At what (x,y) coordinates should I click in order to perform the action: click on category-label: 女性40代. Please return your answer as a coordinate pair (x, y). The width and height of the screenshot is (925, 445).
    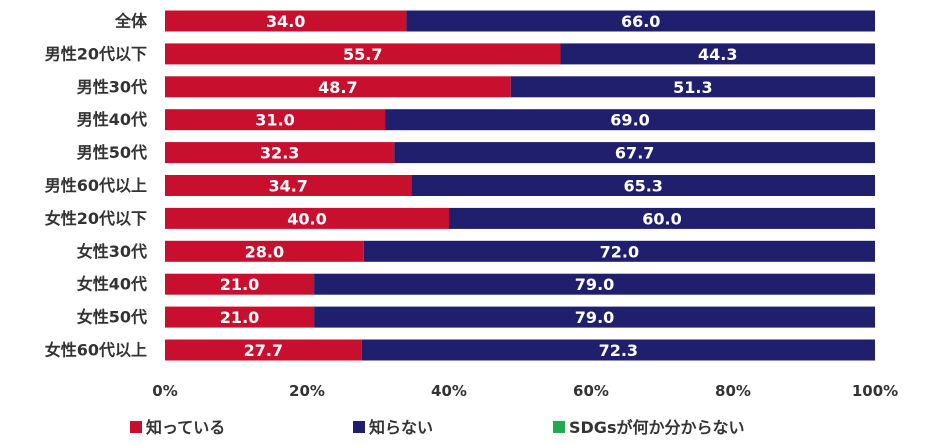
    Looking at the image, I should click on (112, 284).